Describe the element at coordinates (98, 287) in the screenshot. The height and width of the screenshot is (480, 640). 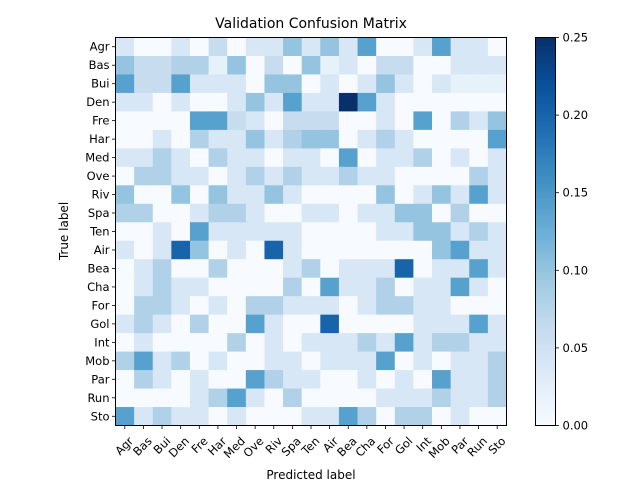
I see `y-tick-label: Cha` at that location.